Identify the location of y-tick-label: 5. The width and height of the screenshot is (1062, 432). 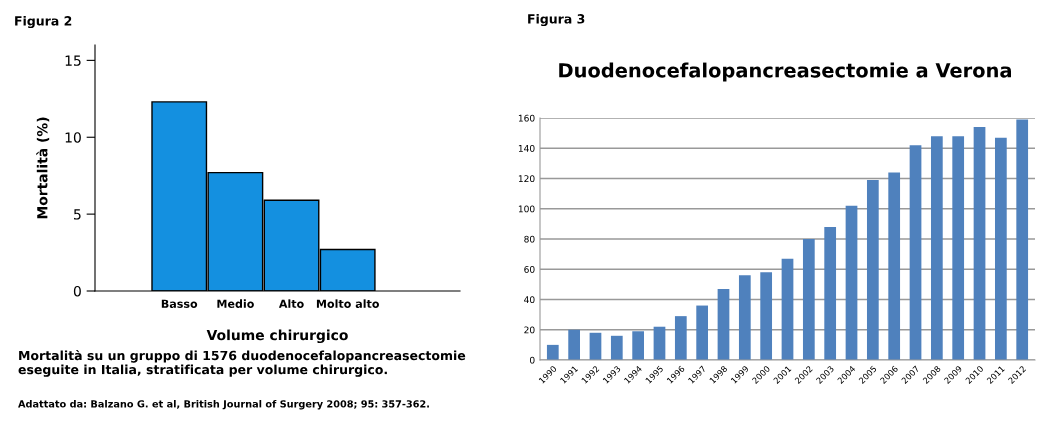
(77, 214).